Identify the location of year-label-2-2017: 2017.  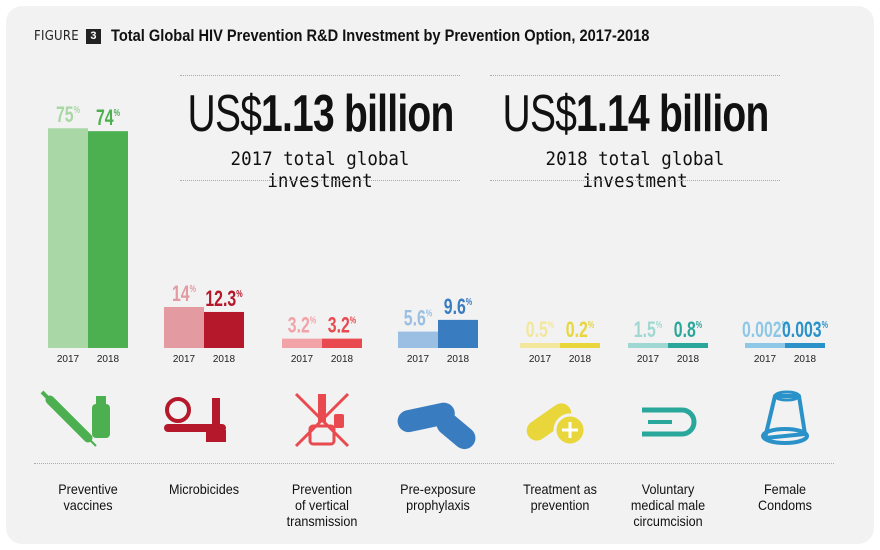
(302, 359).